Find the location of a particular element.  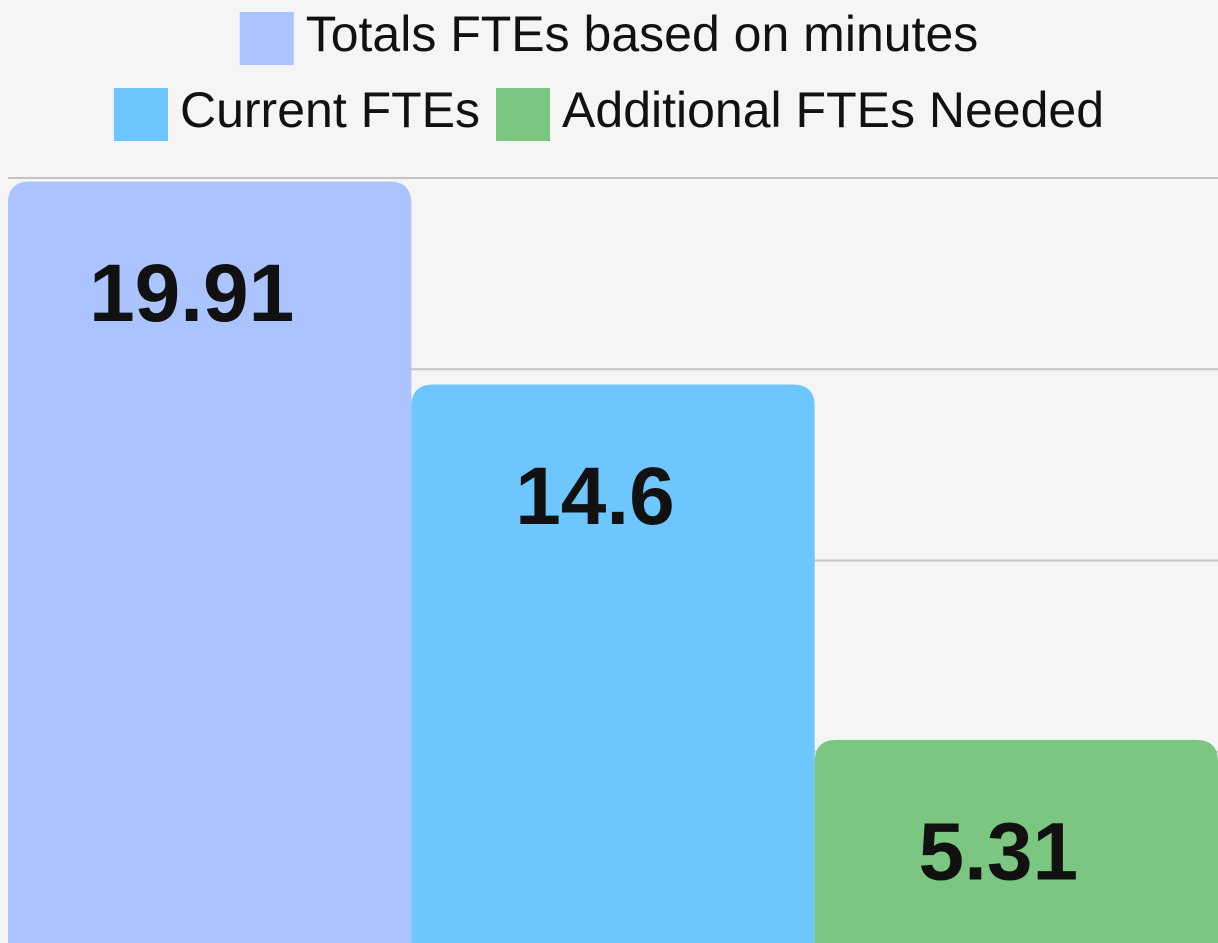

bar is located at coordinates (1016, 841).